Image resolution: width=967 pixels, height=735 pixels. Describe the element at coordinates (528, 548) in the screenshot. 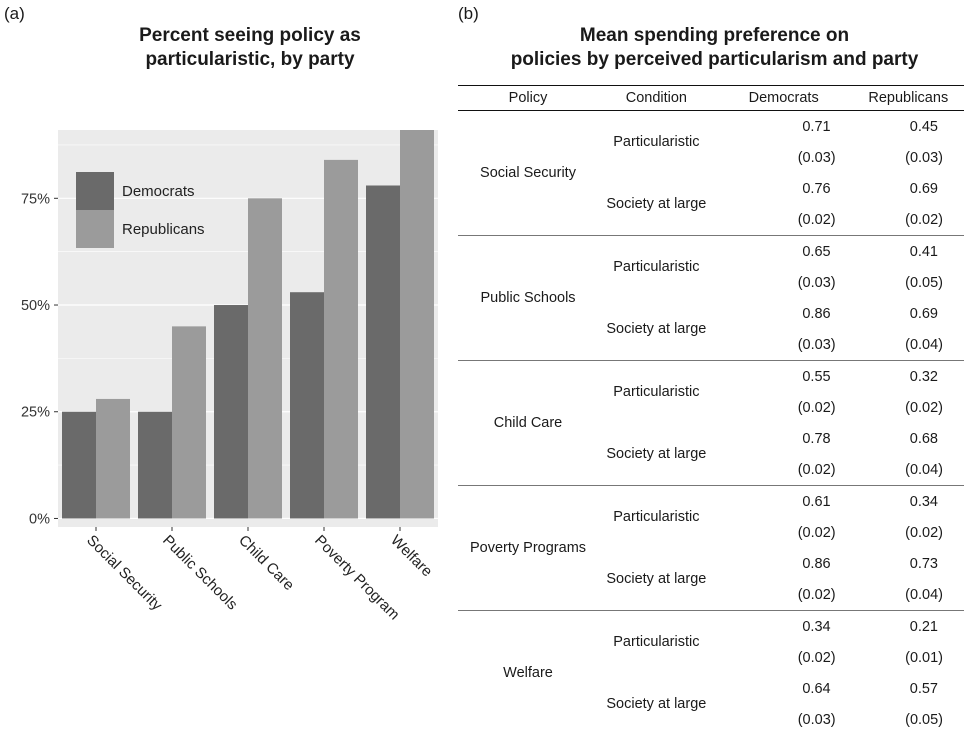

I see `policy-cell: Poverty Programs` at that location.